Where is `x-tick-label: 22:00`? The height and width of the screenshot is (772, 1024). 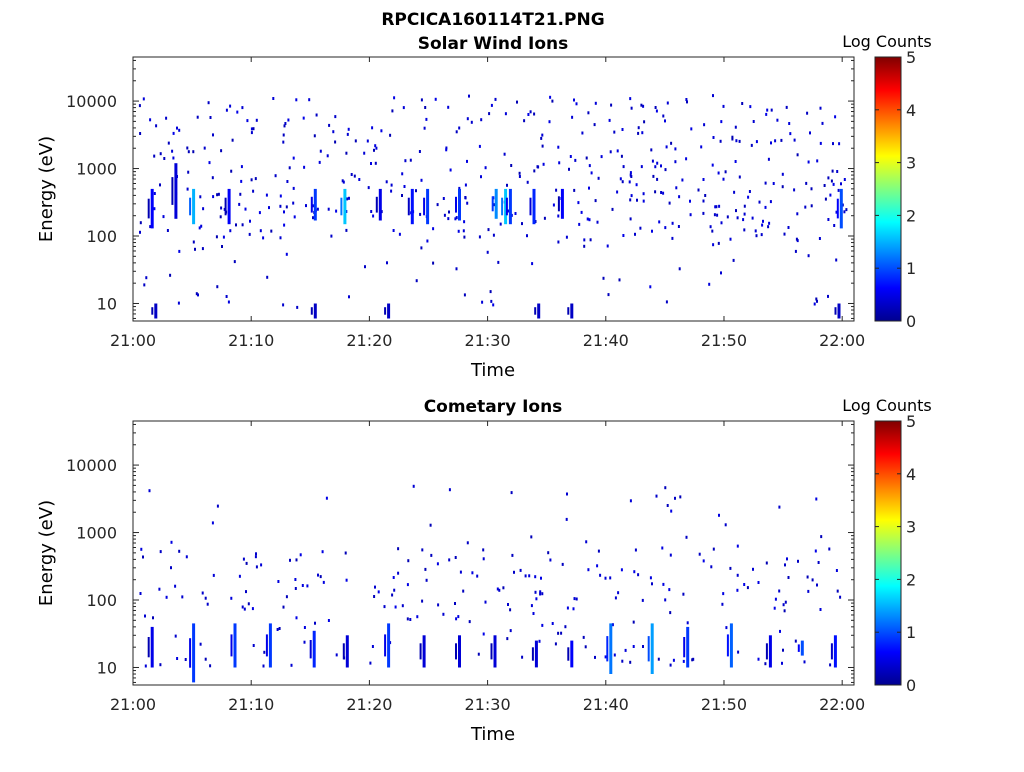 x-tick-label: 22:00 is located at coordinates (842, 704).